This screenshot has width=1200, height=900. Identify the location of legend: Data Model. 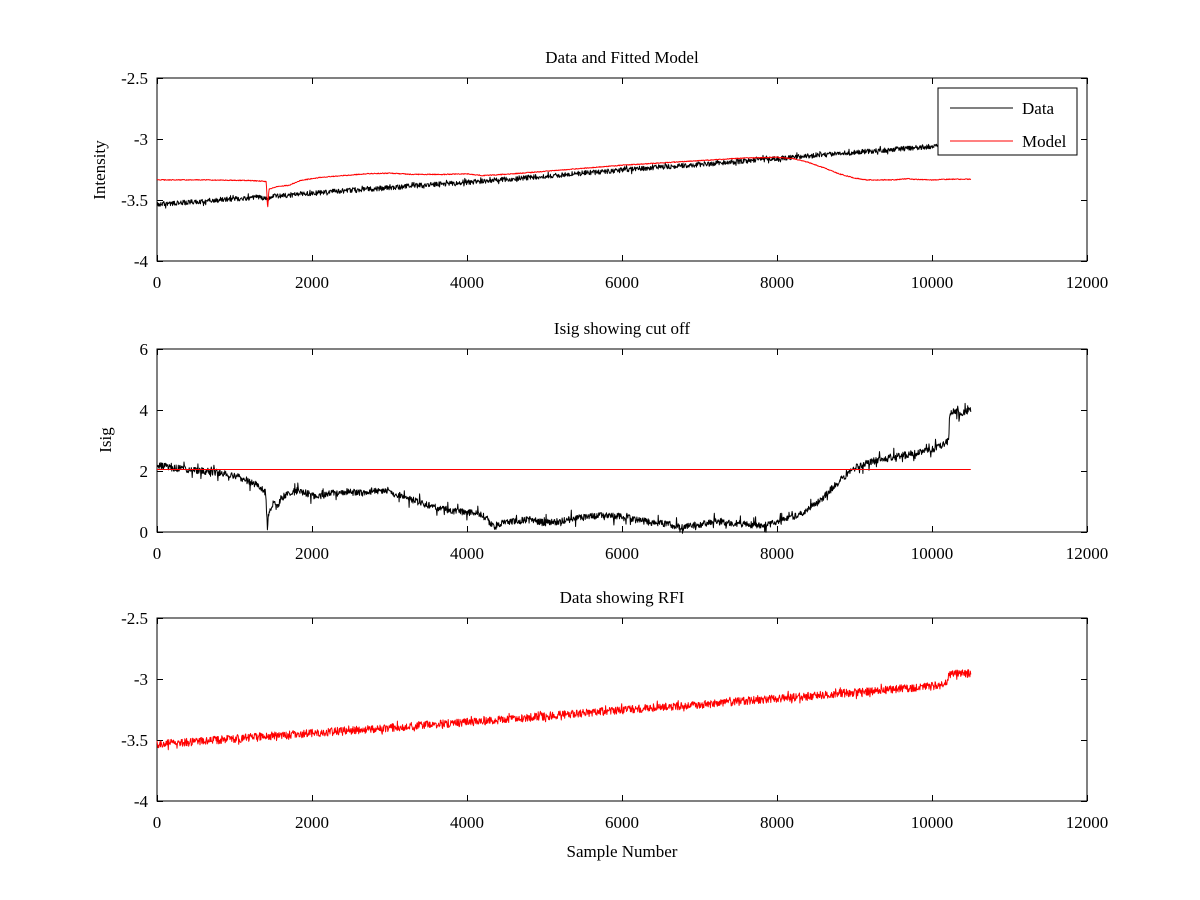
(1007, 121).